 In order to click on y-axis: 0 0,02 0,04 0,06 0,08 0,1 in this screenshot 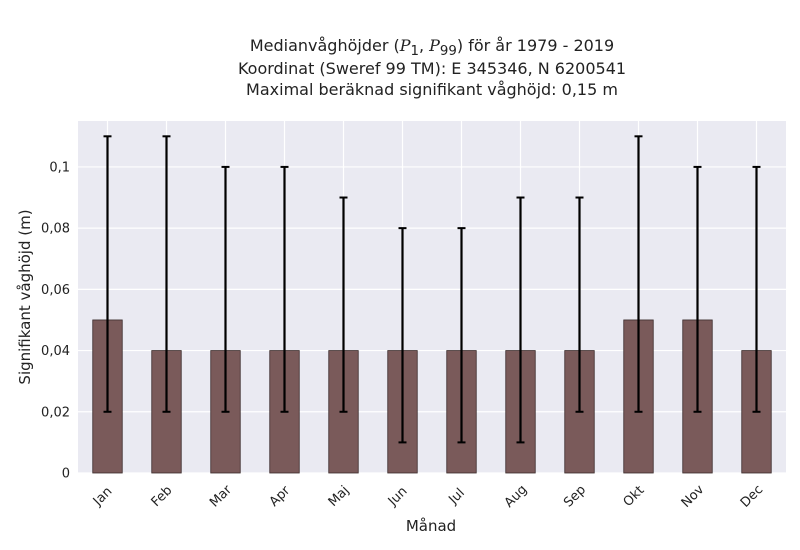, I will do `click(55, 320)`.